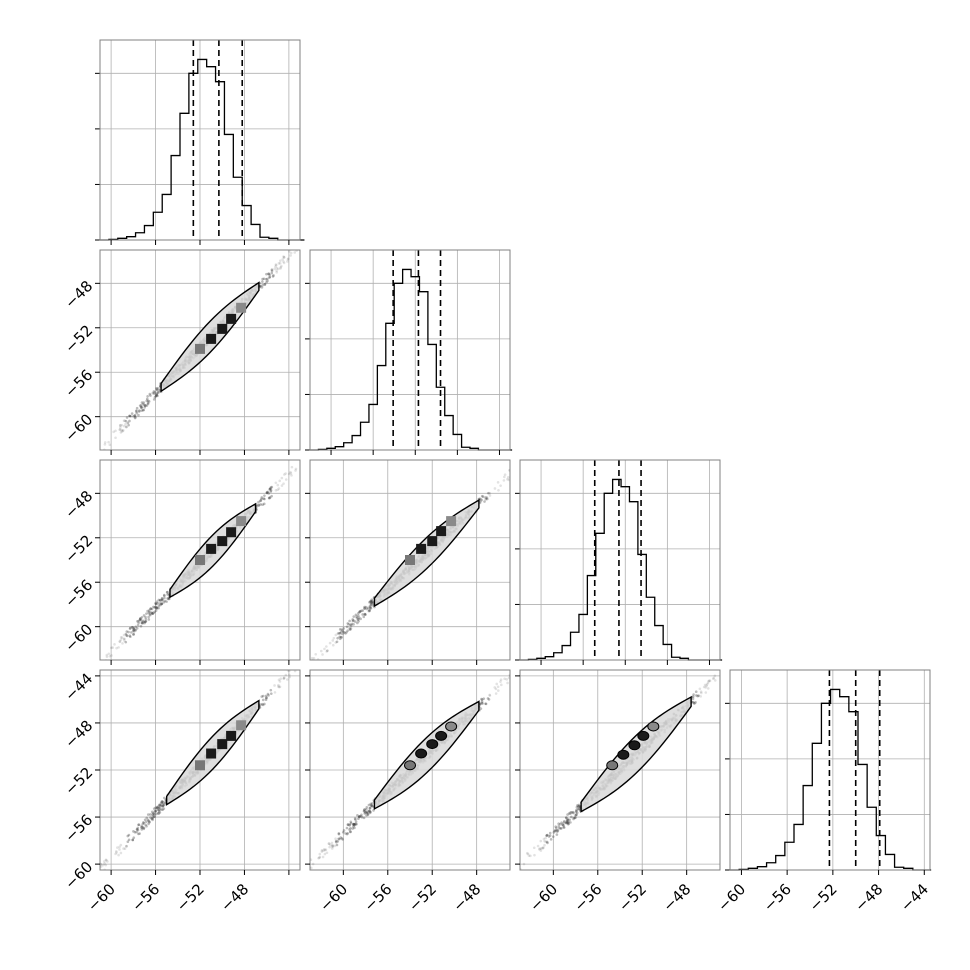 The height and width of the screenshot is (970, 970). Describe the element at coordinates (451, 521) in the screenshot. I see `density-blob` at that location.